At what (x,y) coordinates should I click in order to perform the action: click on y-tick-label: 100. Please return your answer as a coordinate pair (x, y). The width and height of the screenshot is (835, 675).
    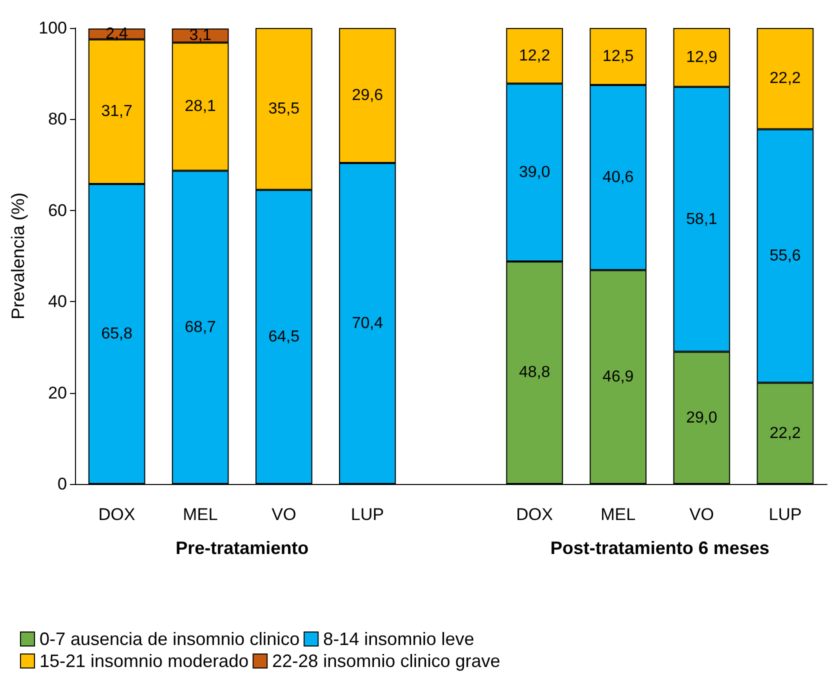
    Looking at the image, I should click on (52, 28).